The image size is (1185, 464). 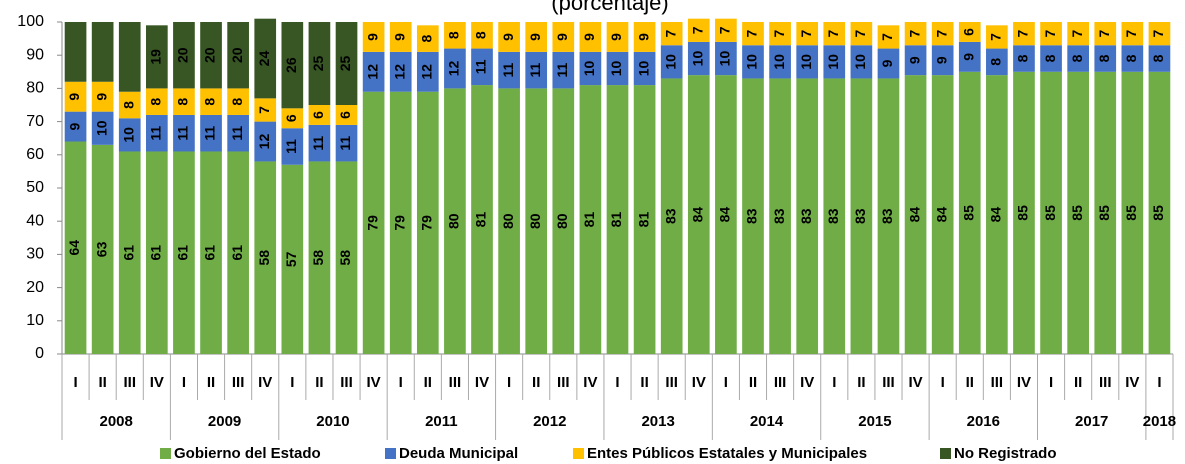 I want to click on y-tick-label: 50, so click(x=35, y=187).